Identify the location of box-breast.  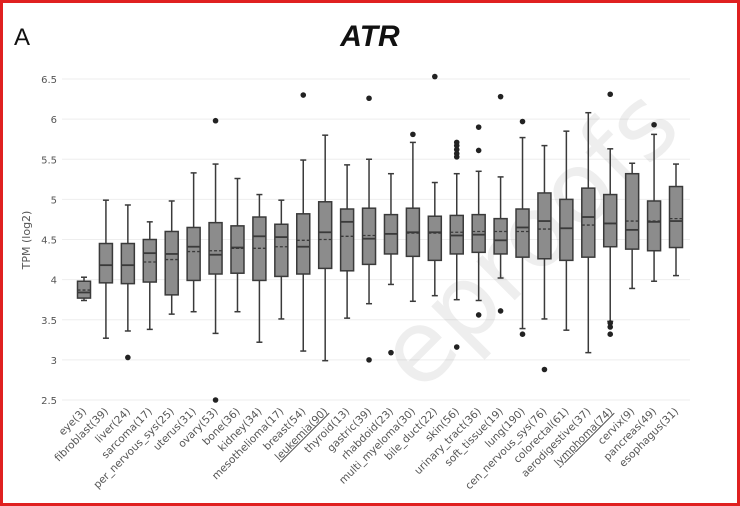
(303, 222).